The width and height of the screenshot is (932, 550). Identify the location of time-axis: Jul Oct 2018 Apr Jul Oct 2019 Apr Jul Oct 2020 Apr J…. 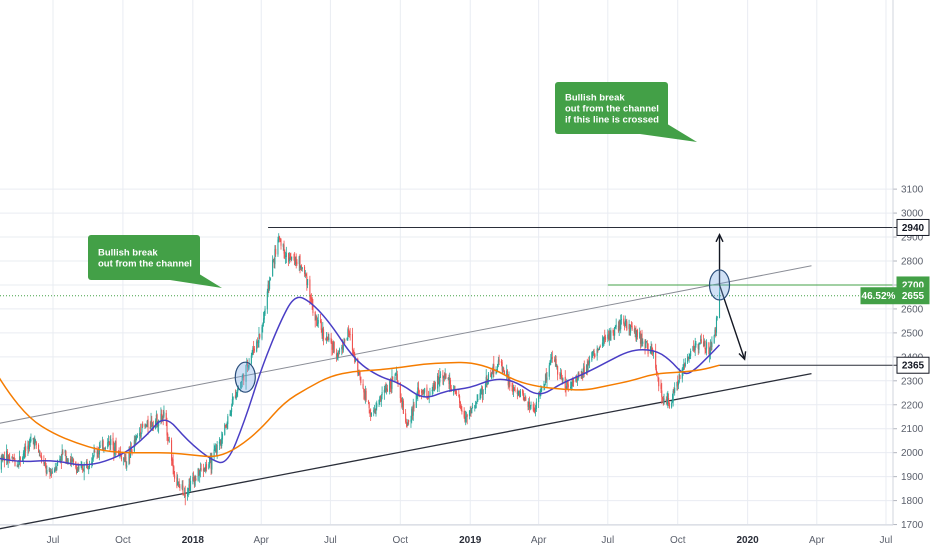
(446, 535).